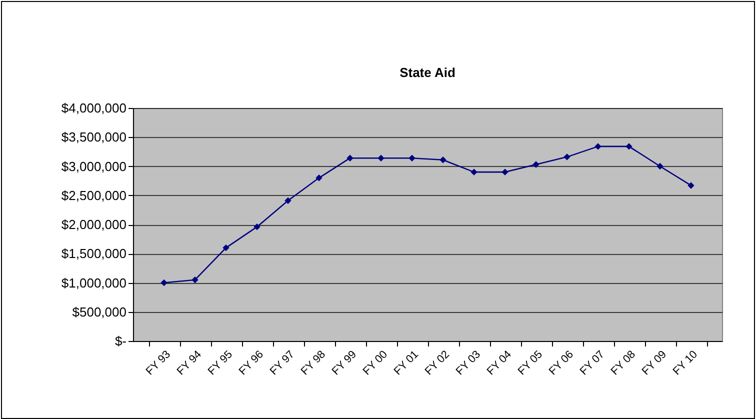 The height and width of the screenshot is (419, 756). I want to click on x-tick-label: FY 01, so click(406, 363).